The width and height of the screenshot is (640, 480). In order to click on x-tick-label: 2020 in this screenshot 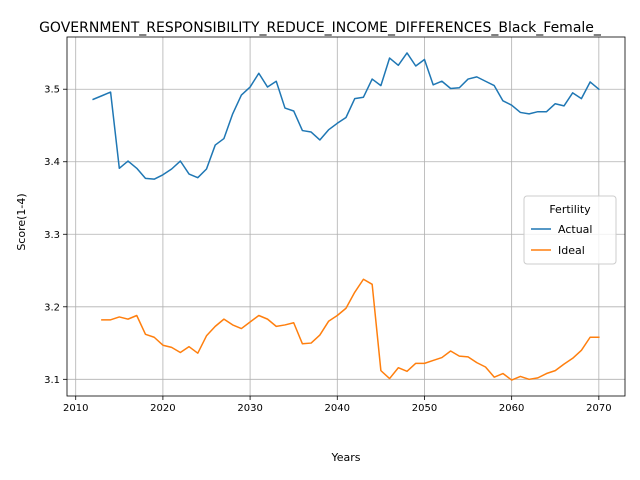, I will do `click(162, 408)`.